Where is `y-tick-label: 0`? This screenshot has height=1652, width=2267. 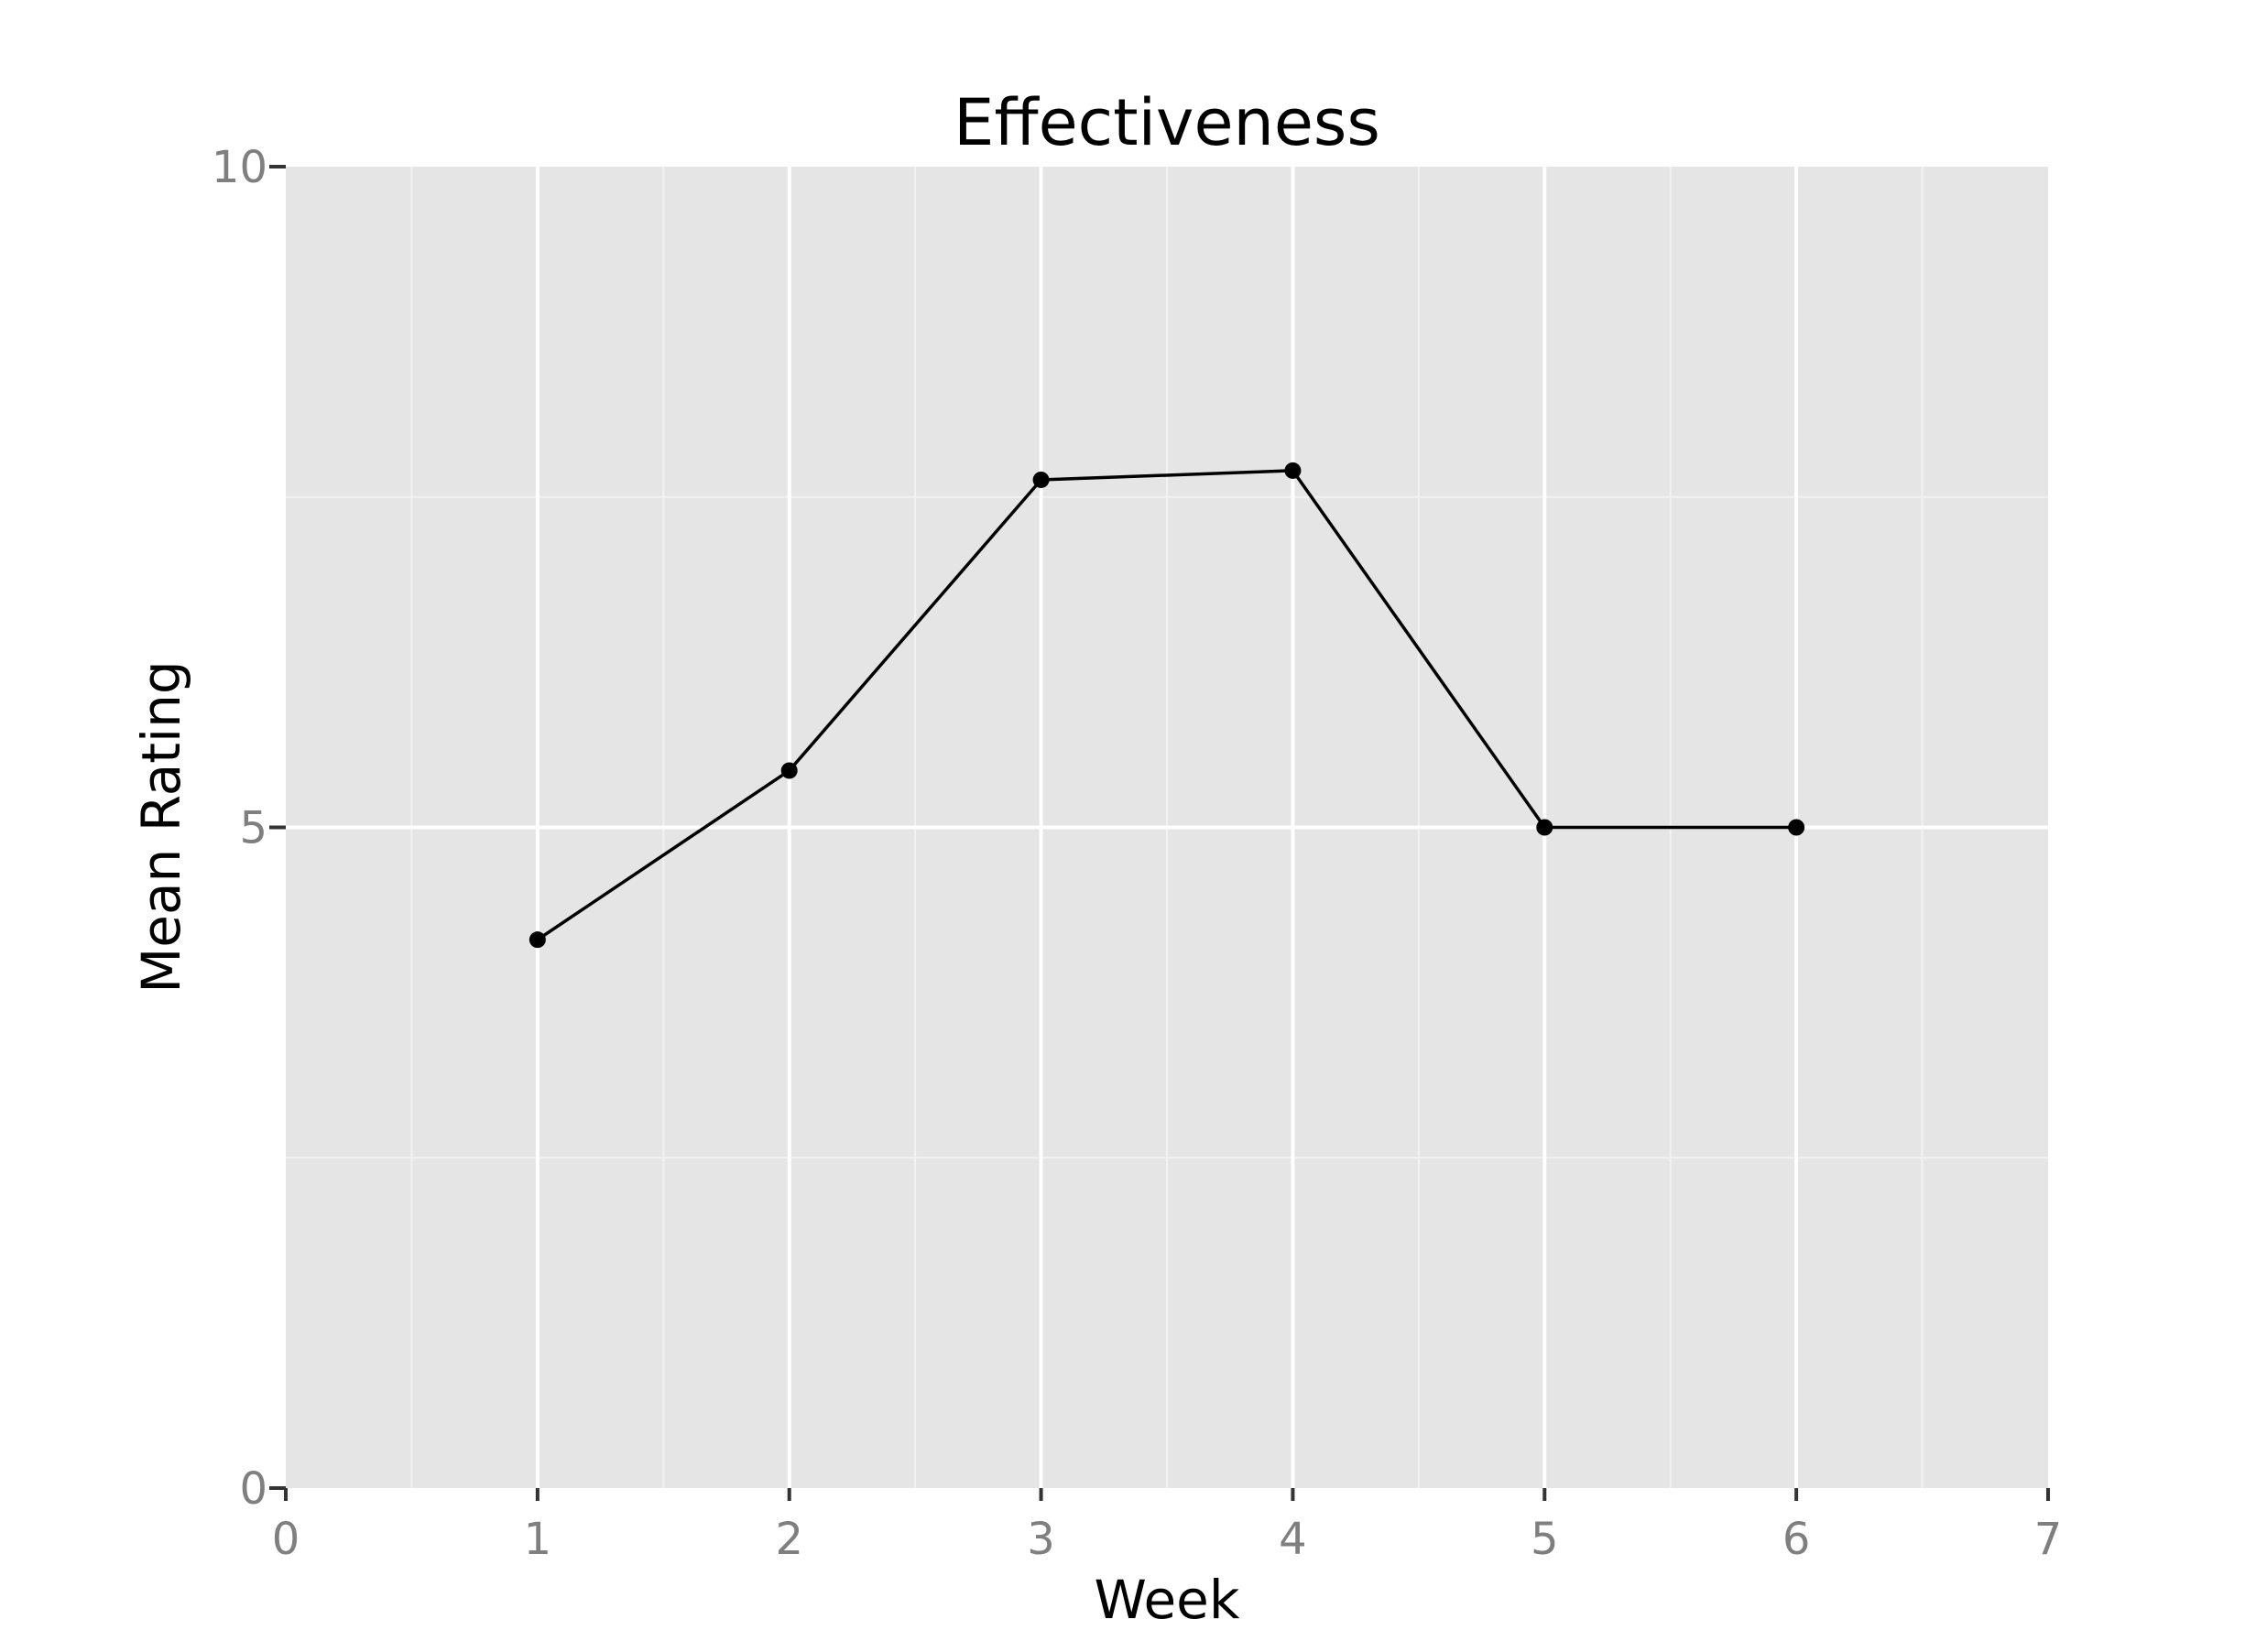 y-tick-label: 0 is located at coordinates (253, 1489).